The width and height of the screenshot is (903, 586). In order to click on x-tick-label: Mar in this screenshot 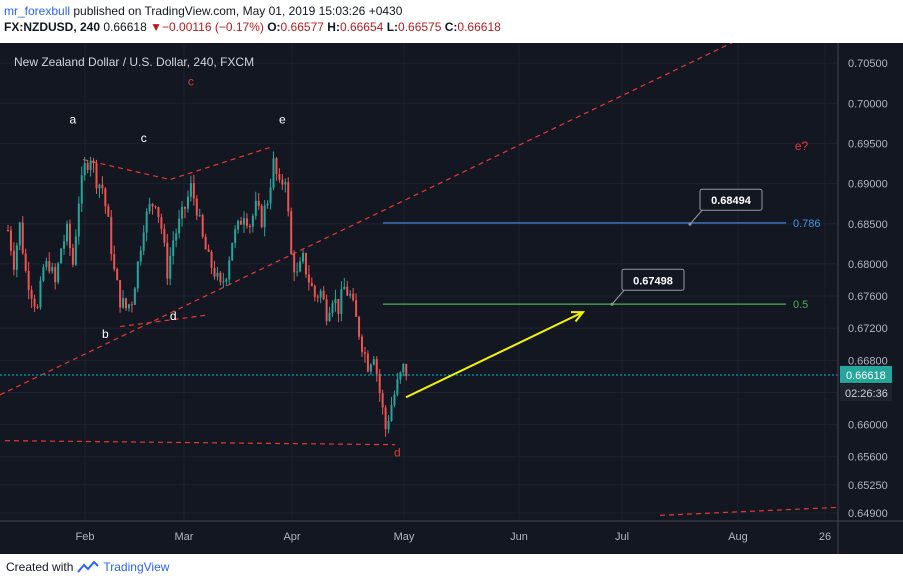, I will do `click(184, 537)`.